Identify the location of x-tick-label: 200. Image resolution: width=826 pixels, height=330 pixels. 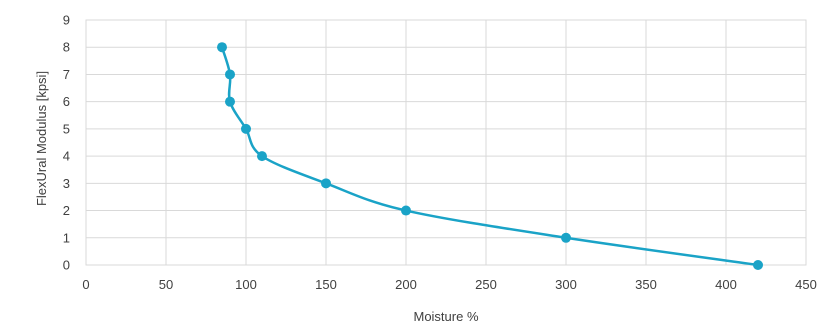
(406, 284).